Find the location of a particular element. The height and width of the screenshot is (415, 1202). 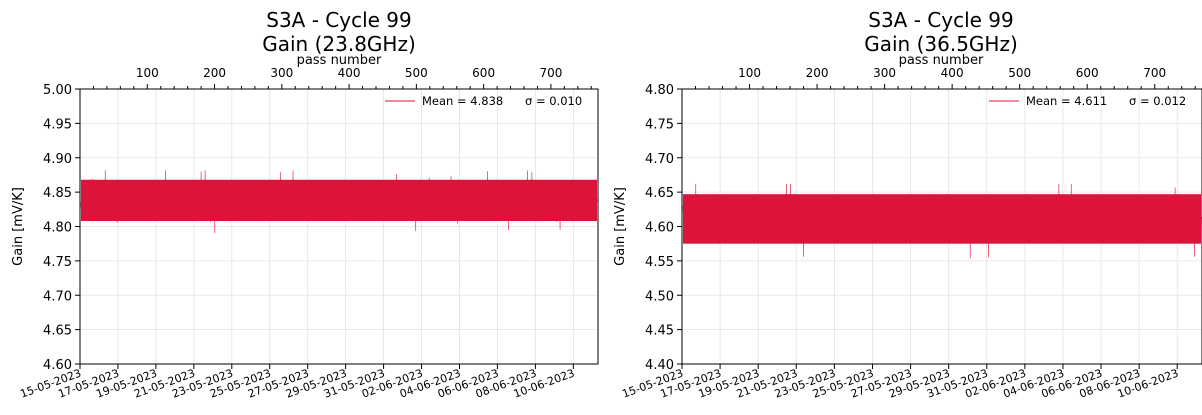

chart-subtitle: Gain (23.8GHz) is located at coordinates (339, 44).